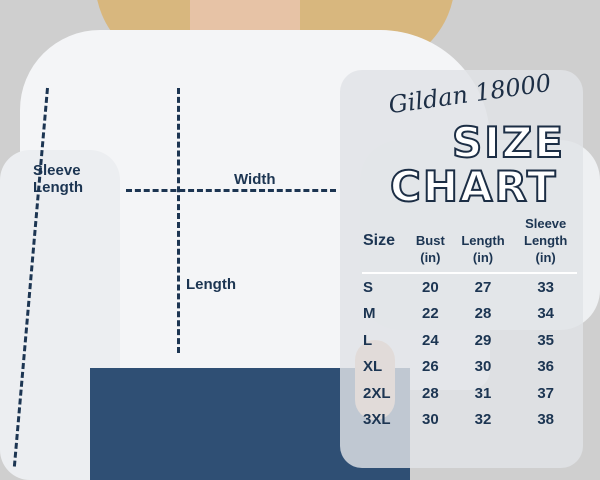 This screenshot has height=480, width=600. Describe the element at coordinates (545, 340) in the screenshot. I see `measurement-cell: 35` at that location.